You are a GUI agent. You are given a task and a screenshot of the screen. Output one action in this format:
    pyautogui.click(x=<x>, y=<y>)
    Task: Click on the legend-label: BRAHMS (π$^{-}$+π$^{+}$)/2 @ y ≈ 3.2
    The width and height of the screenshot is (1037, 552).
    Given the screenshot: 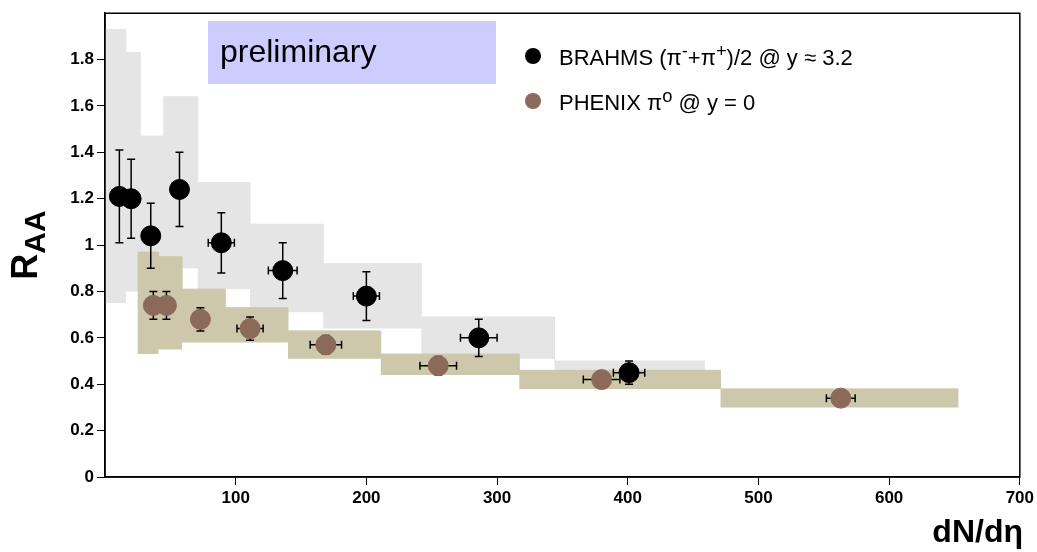 What is the action you would take?
    pyautogui.click(x=706, y=56)
    